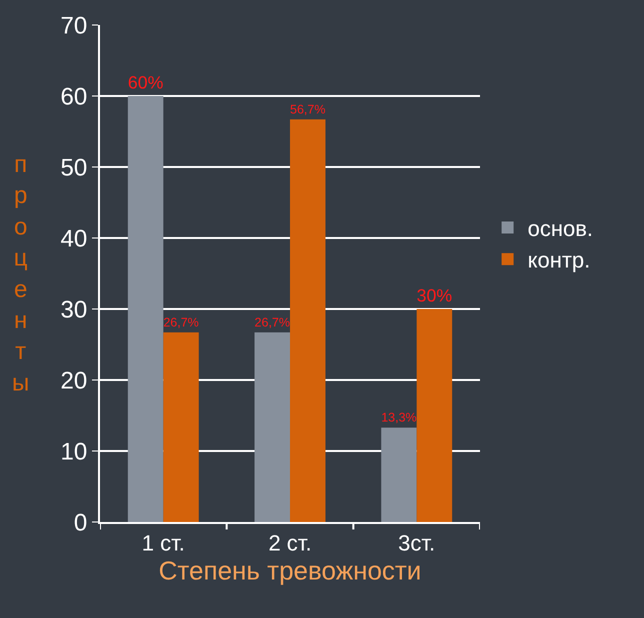  I want to click on y-tick-label: 60, so click(74, 96).